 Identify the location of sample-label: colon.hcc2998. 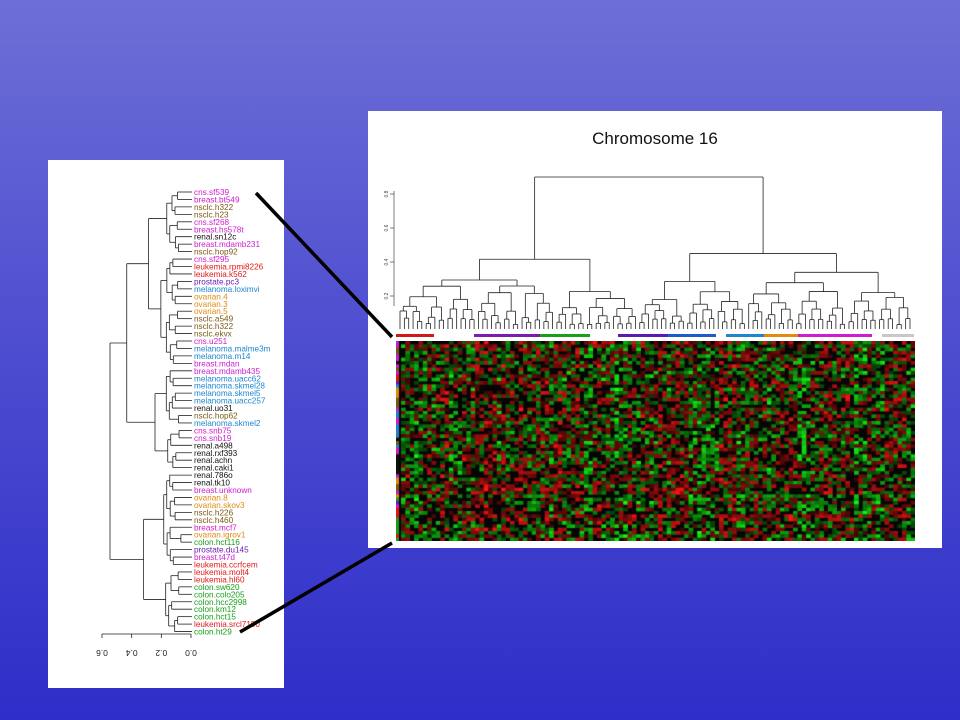
(220, 602).